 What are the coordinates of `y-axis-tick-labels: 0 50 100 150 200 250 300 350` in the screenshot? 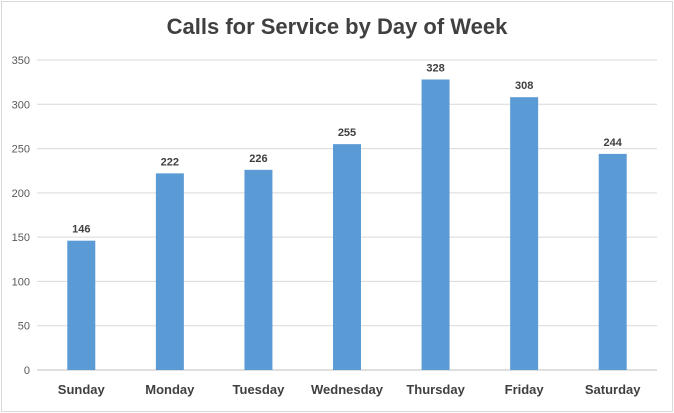 It's located at (21, 216).